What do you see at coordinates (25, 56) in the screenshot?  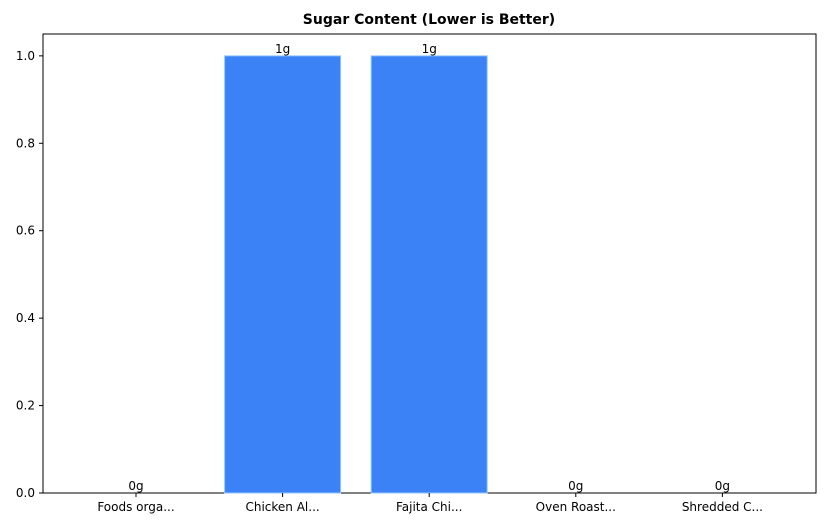 I see `y-tick-label-5: 1.0` at bounding box center [25, 56].